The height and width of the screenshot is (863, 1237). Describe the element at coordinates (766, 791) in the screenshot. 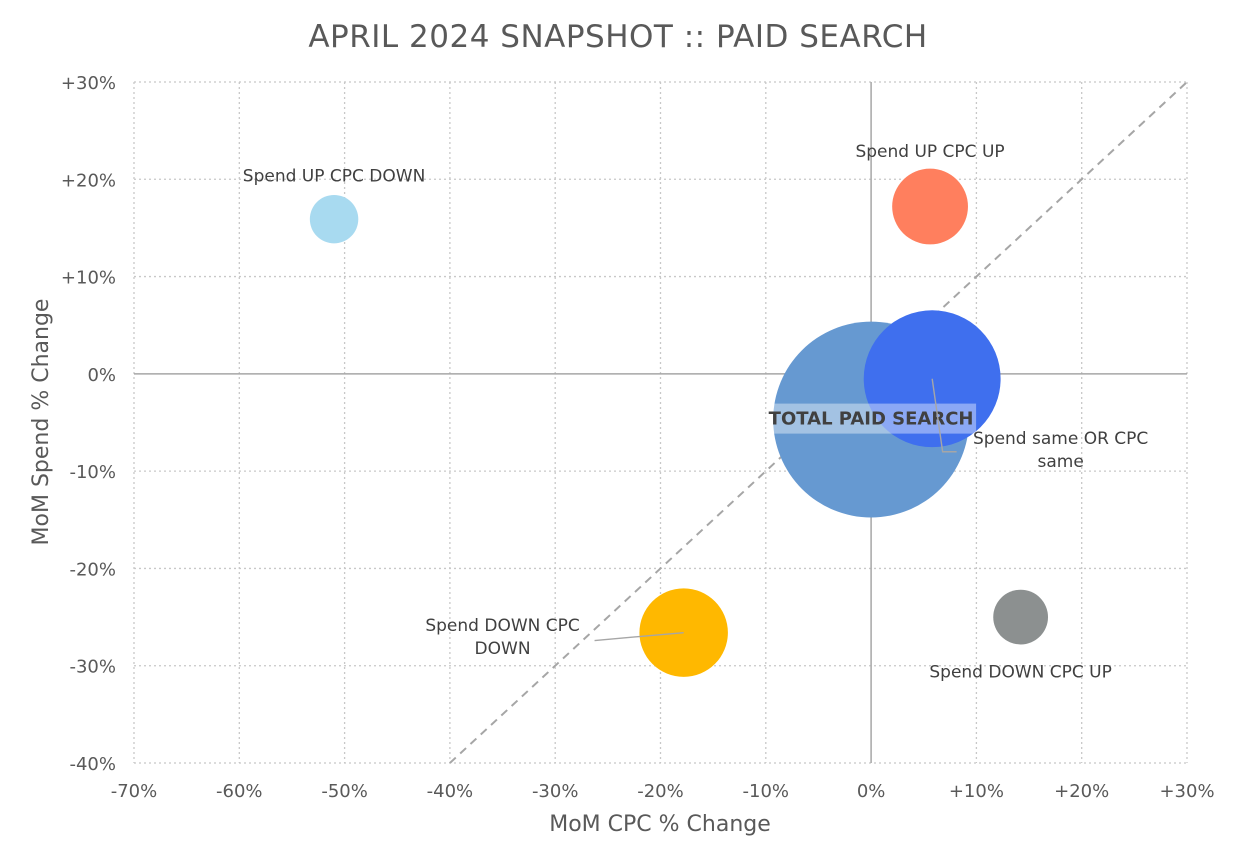

I see `x-tick-label: -10%` at that location.